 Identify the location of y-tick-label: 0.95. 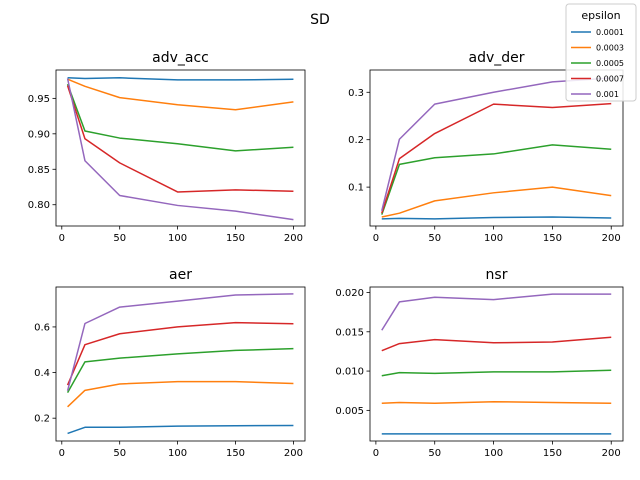
(39, 99).